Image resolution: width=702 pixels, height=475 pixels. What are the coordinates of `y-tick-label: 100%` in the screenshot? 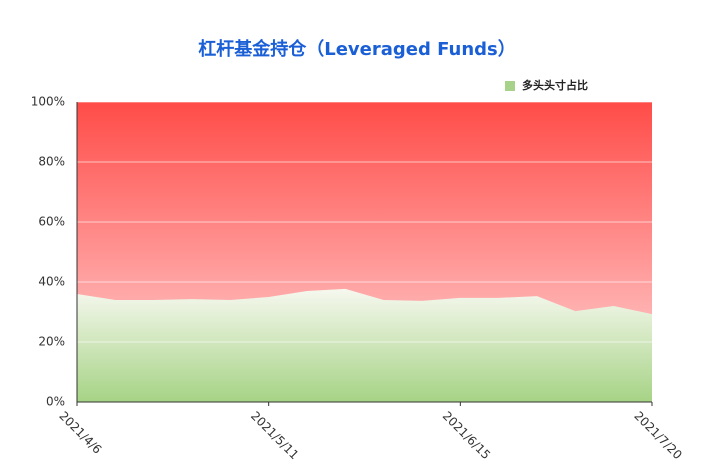 It's located at (48, 102).